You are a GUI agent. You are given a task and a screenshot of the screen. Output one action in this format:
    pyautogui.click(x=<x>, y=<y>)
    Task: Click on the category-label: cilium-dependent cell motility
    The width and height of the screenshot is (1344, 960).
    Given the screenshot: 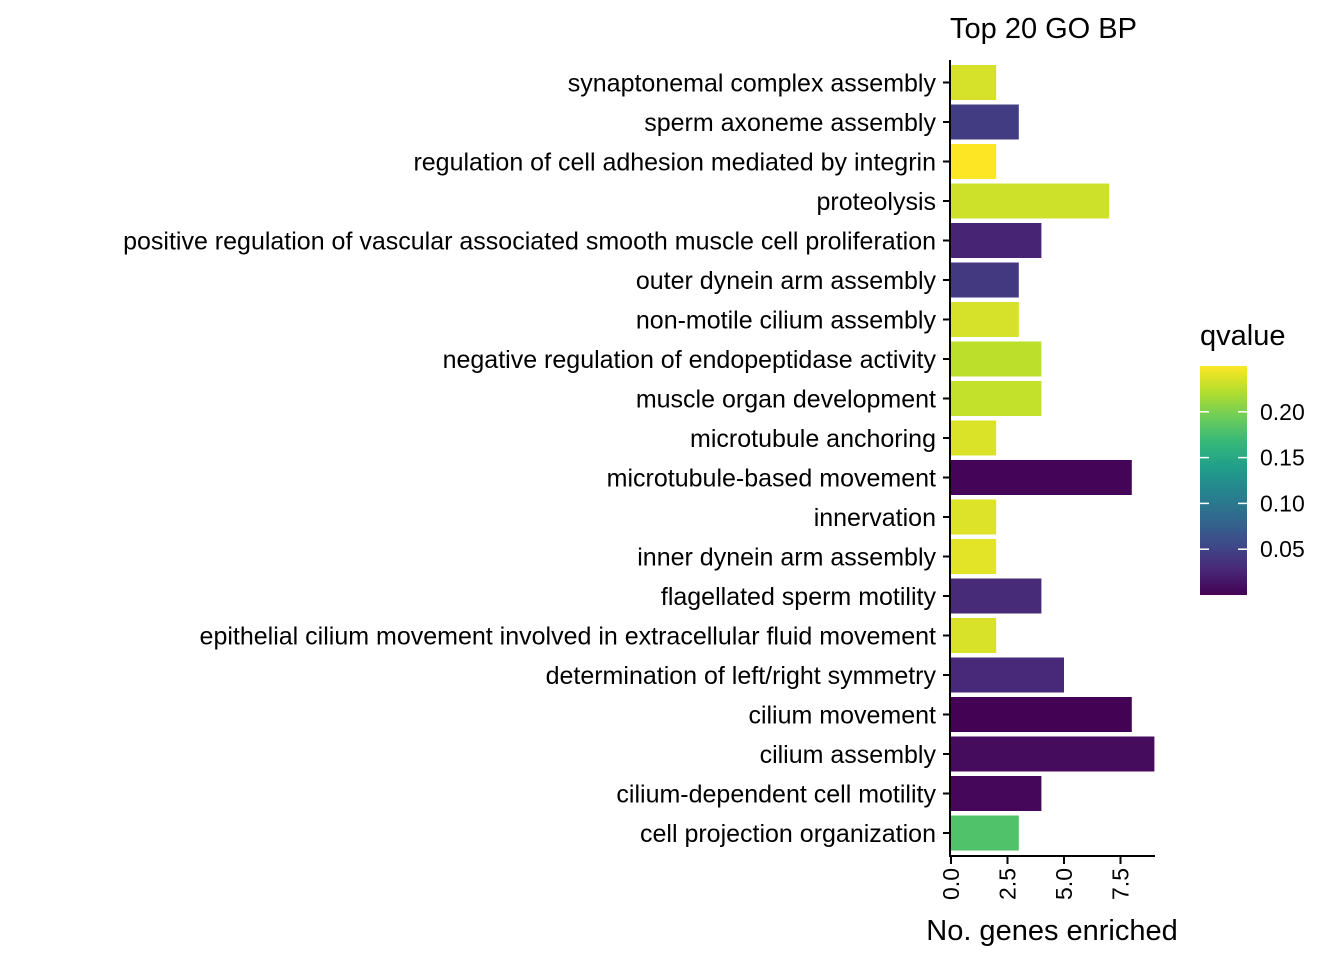 What is the action you would take?
    pyautogui.click(x=776, y=795)
    